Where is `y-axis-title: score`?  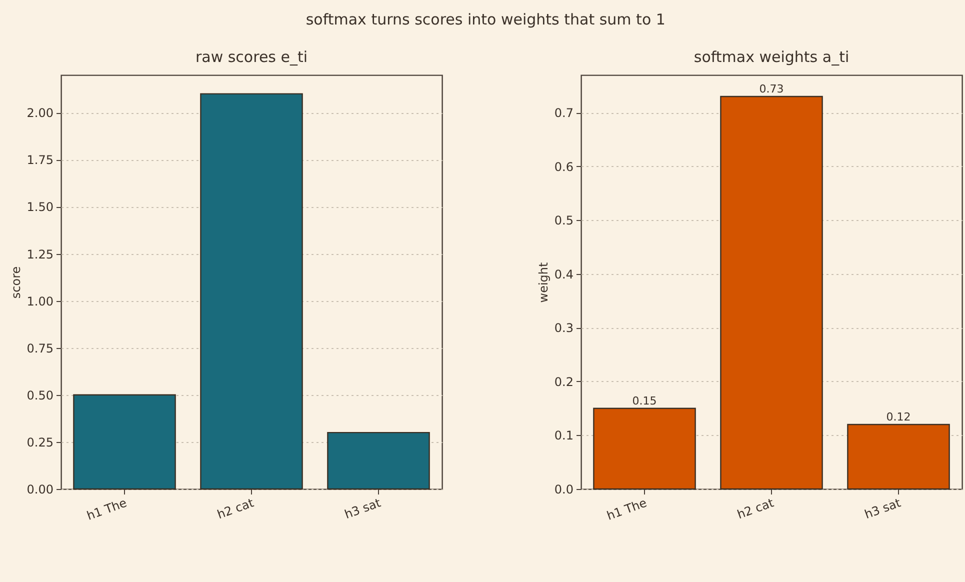 y-axis-title: score is located at coordinates (15, 282).